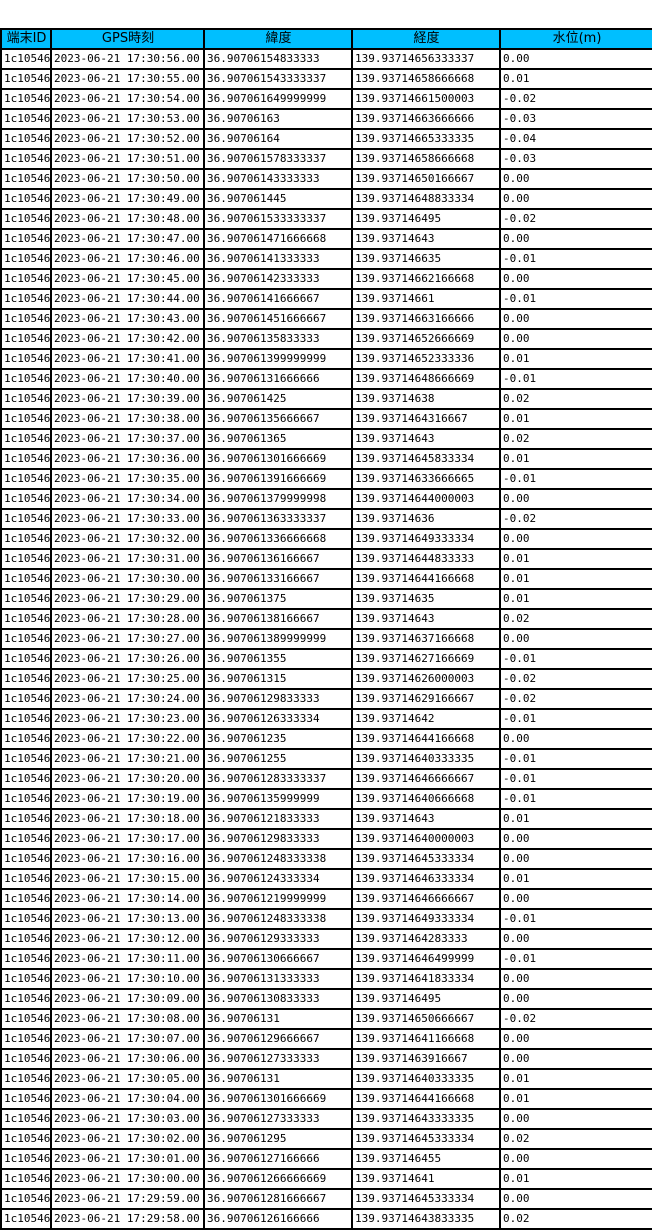  What do you see at coordinates (575, 139) in the screenshot?
I see `cell-water-level: -0.04` at bounding box center [575, 139].